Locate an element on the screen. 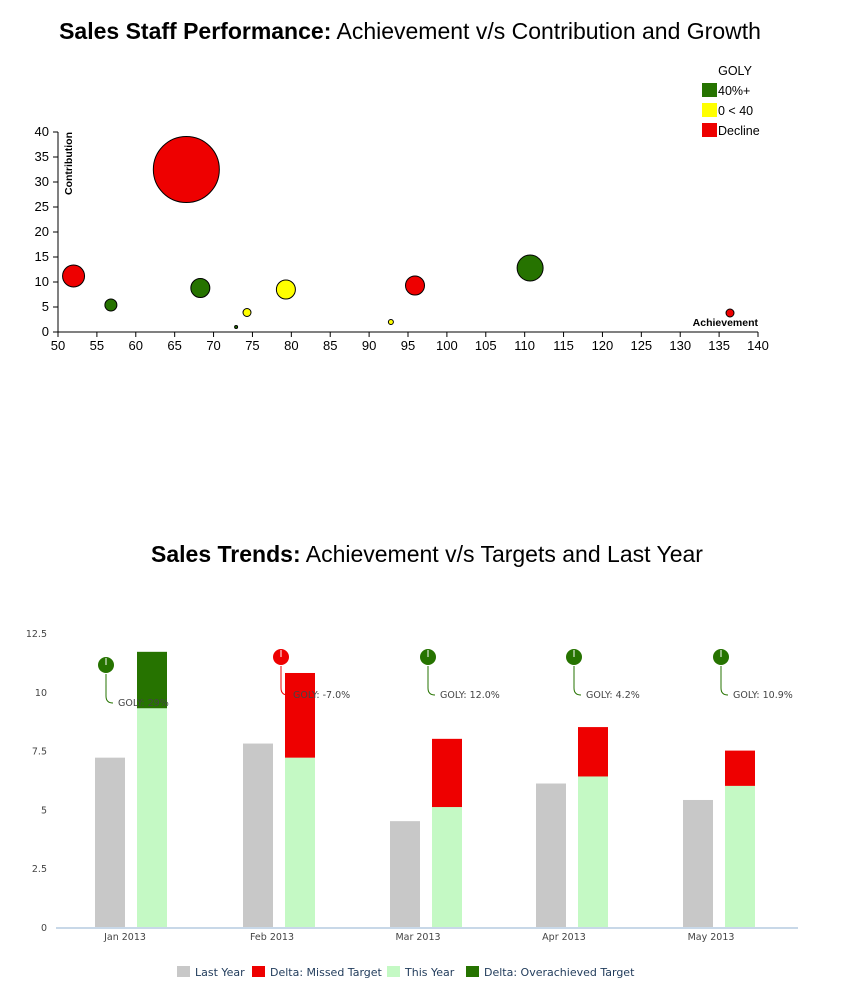  goly-label: GOLY: 4.2% is located at coordinates (613, 695).